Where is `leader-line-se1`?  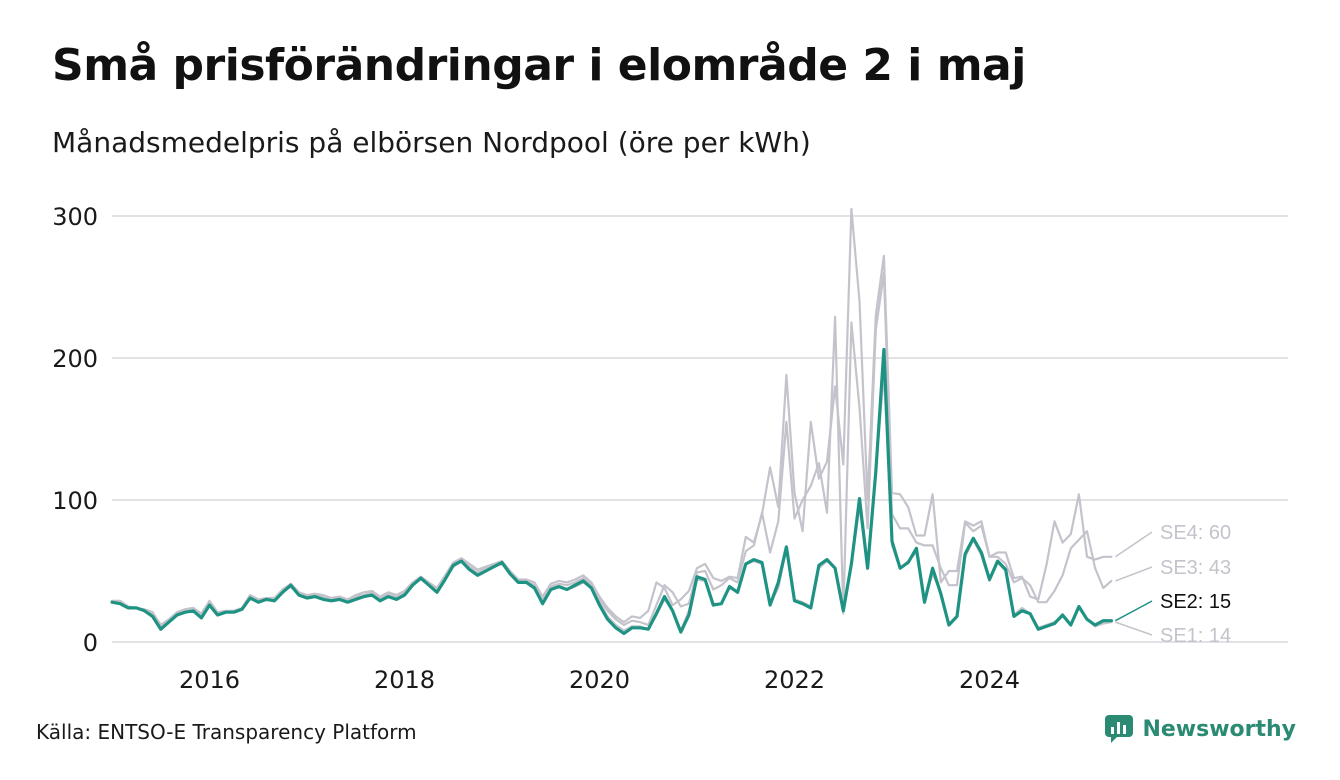
leader-line-se1 is located at coordinates (1134, 628).